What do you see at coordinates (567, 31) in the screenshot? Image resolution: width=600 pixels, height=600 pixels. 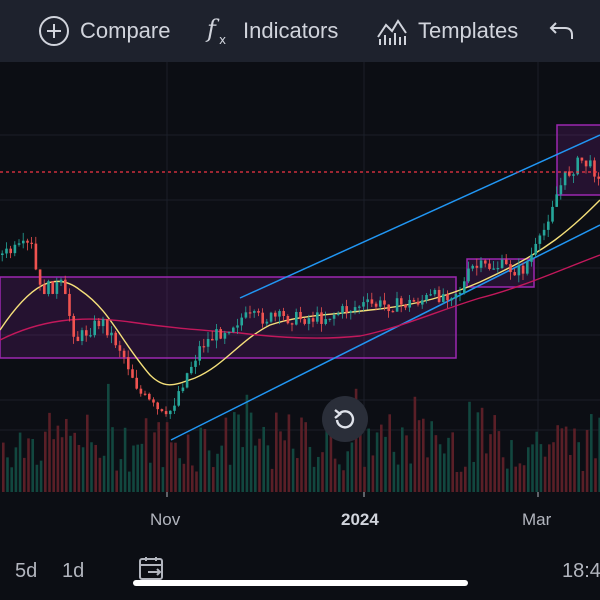 I see `undo-button` at bounding box center [567, 31].